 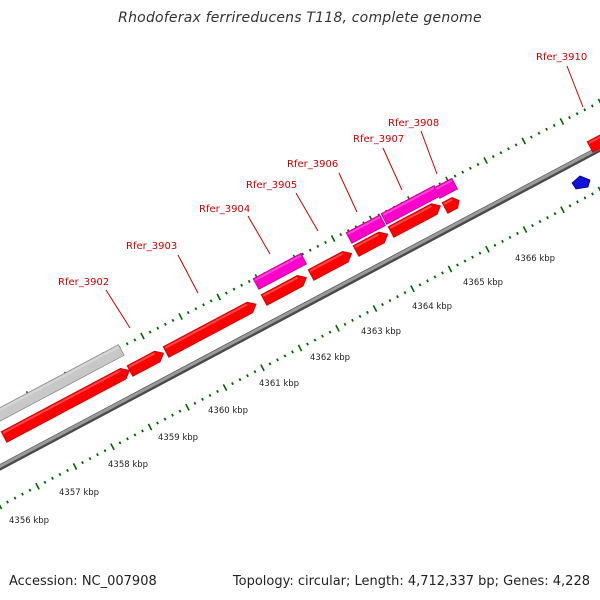 I want to click on kbp-label-4362: 4362 kbp, so click(x=330, y=358).